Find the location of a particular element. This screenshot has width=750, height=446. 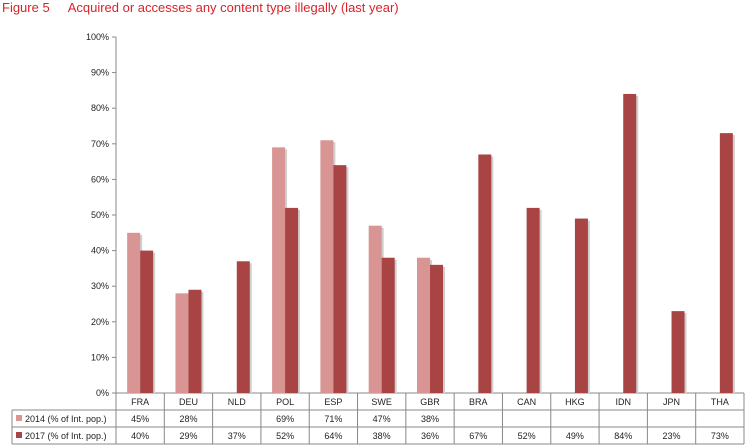

y-tick-label: 80% is located at coordinates (100, 108).